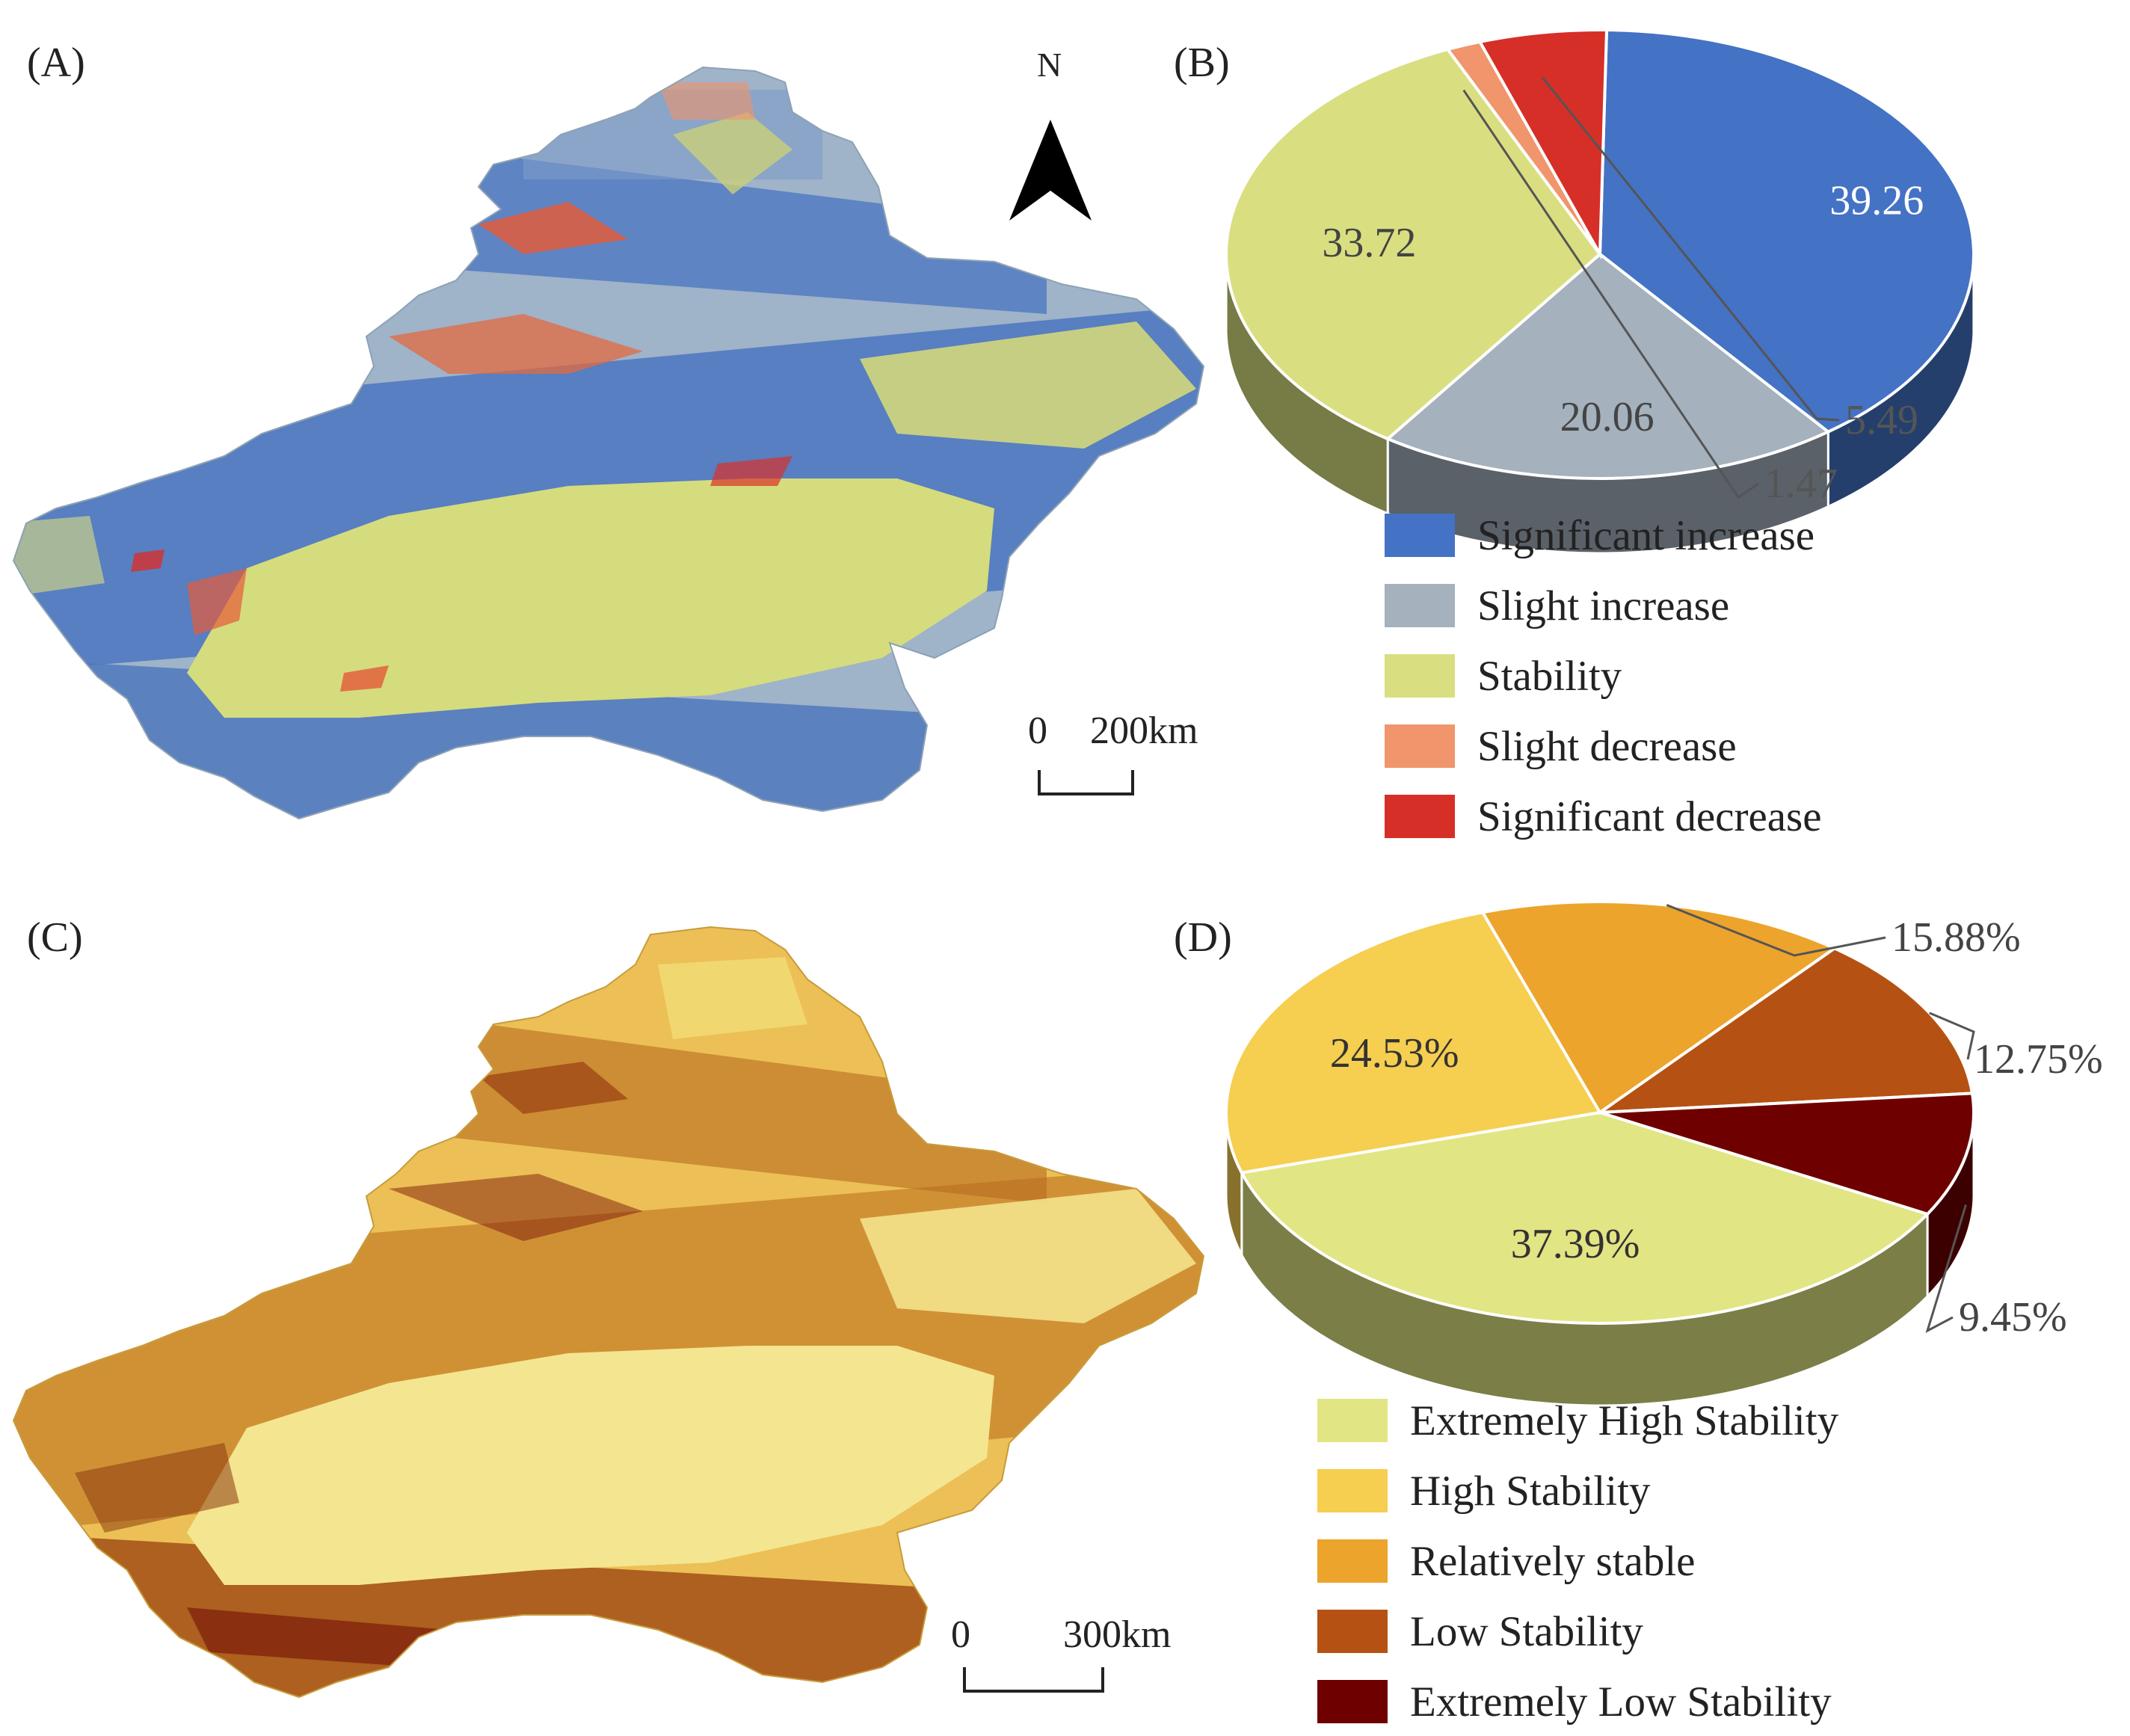  Describe the element at coordinates (960, 1634) in the screenshot. I see `scale-zero-c: 0` at that location.